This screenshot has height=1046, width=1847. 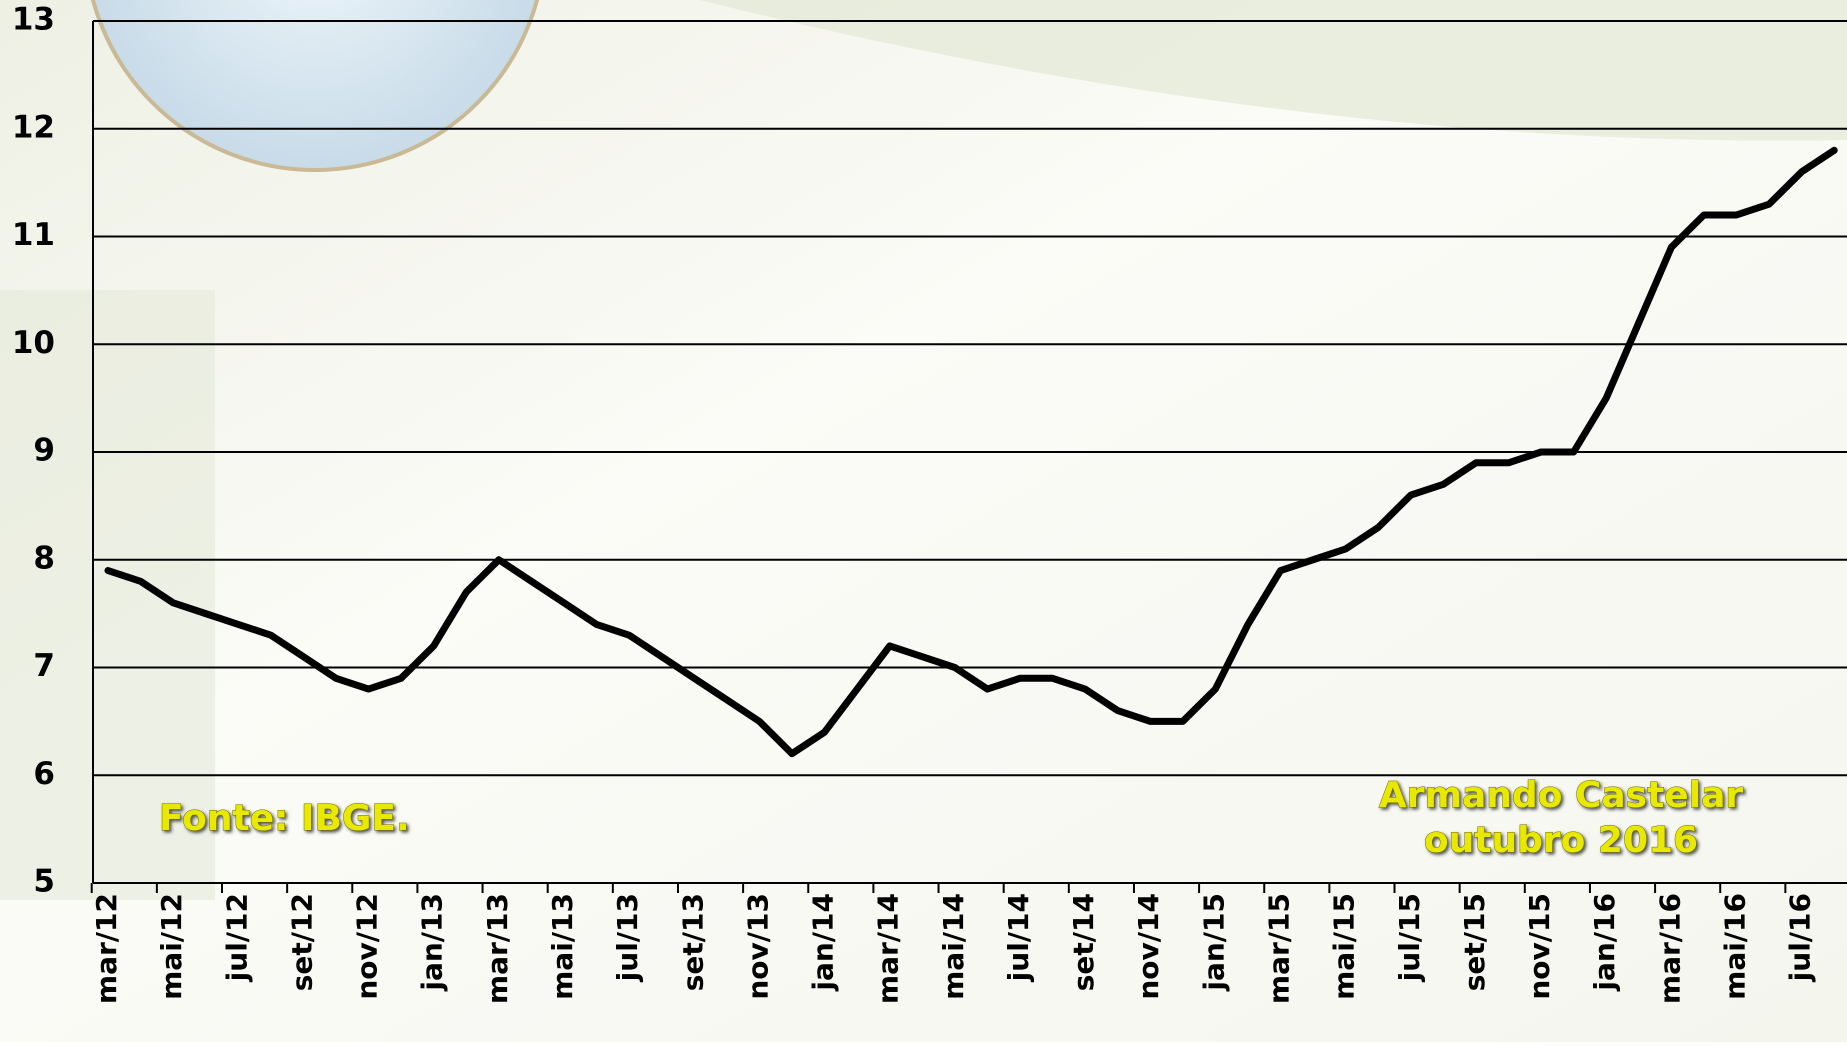 I want to click on x-tick-label: nov/14, so click(x=1148, y=946).